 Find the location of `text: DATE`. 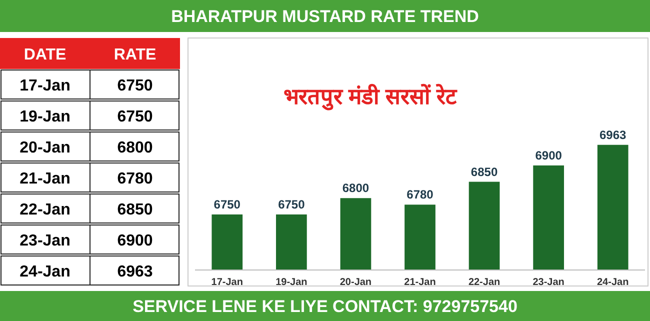

text: DATE is located at coordinates (45, 55).